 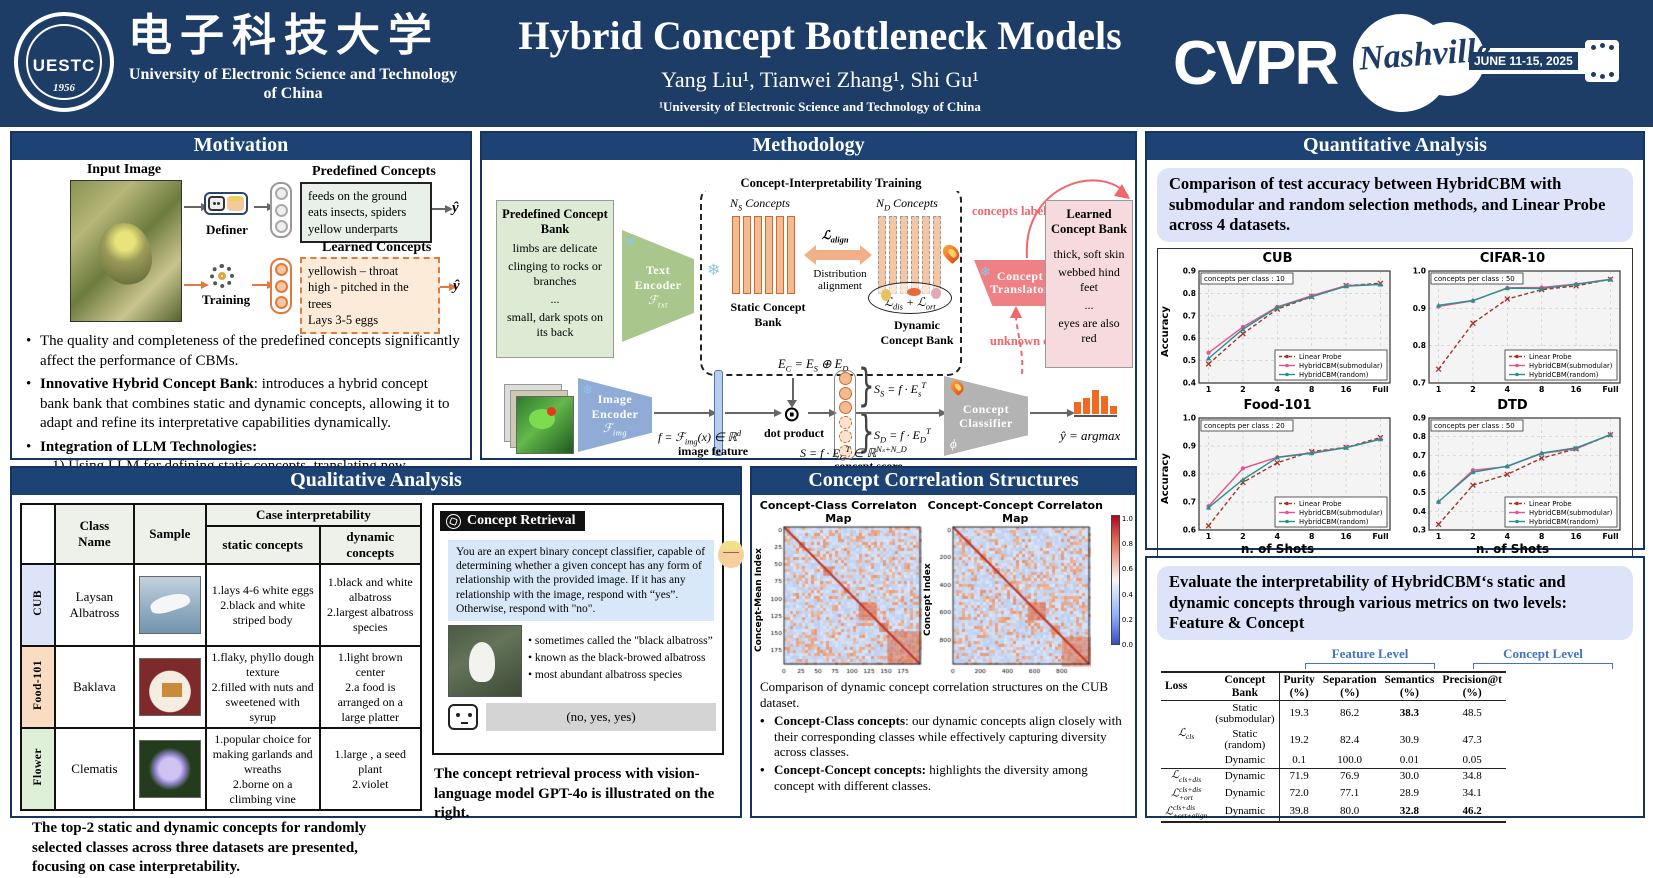 I want to click on yhat-learned: ŷ, so click(x=456, y=286).